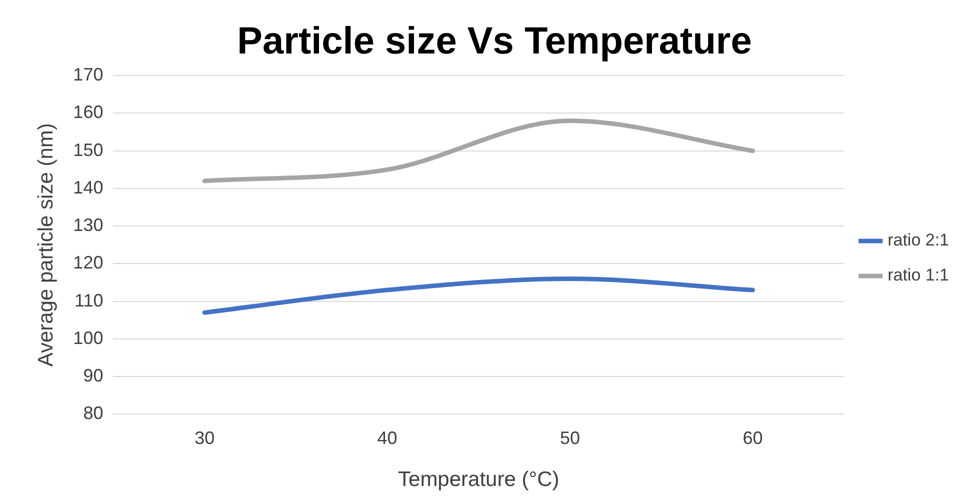 This screenshot has width=979, height=502. I want to click on y-tick-label: 170, so click(88, 74).